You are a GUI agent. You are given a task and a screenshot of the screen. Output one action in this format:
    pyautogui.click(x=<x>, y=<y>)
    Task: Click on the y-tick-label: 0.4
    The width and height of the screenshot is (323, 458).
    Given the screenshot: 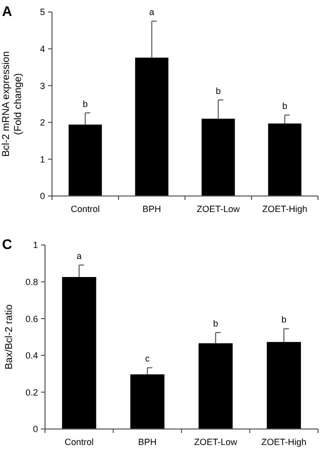 What is the action you would take?
    pyautogui.click(x=31, y=355)
    